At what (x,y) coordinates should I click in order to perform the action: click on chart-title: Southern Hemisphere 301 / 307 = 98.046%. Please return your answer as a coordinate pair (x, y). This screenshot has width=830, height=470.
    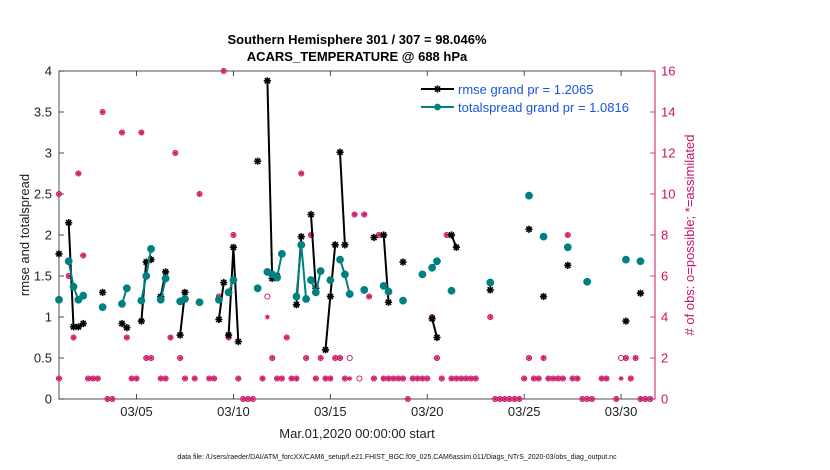
    Looking at the image, I should click on (356, 39).